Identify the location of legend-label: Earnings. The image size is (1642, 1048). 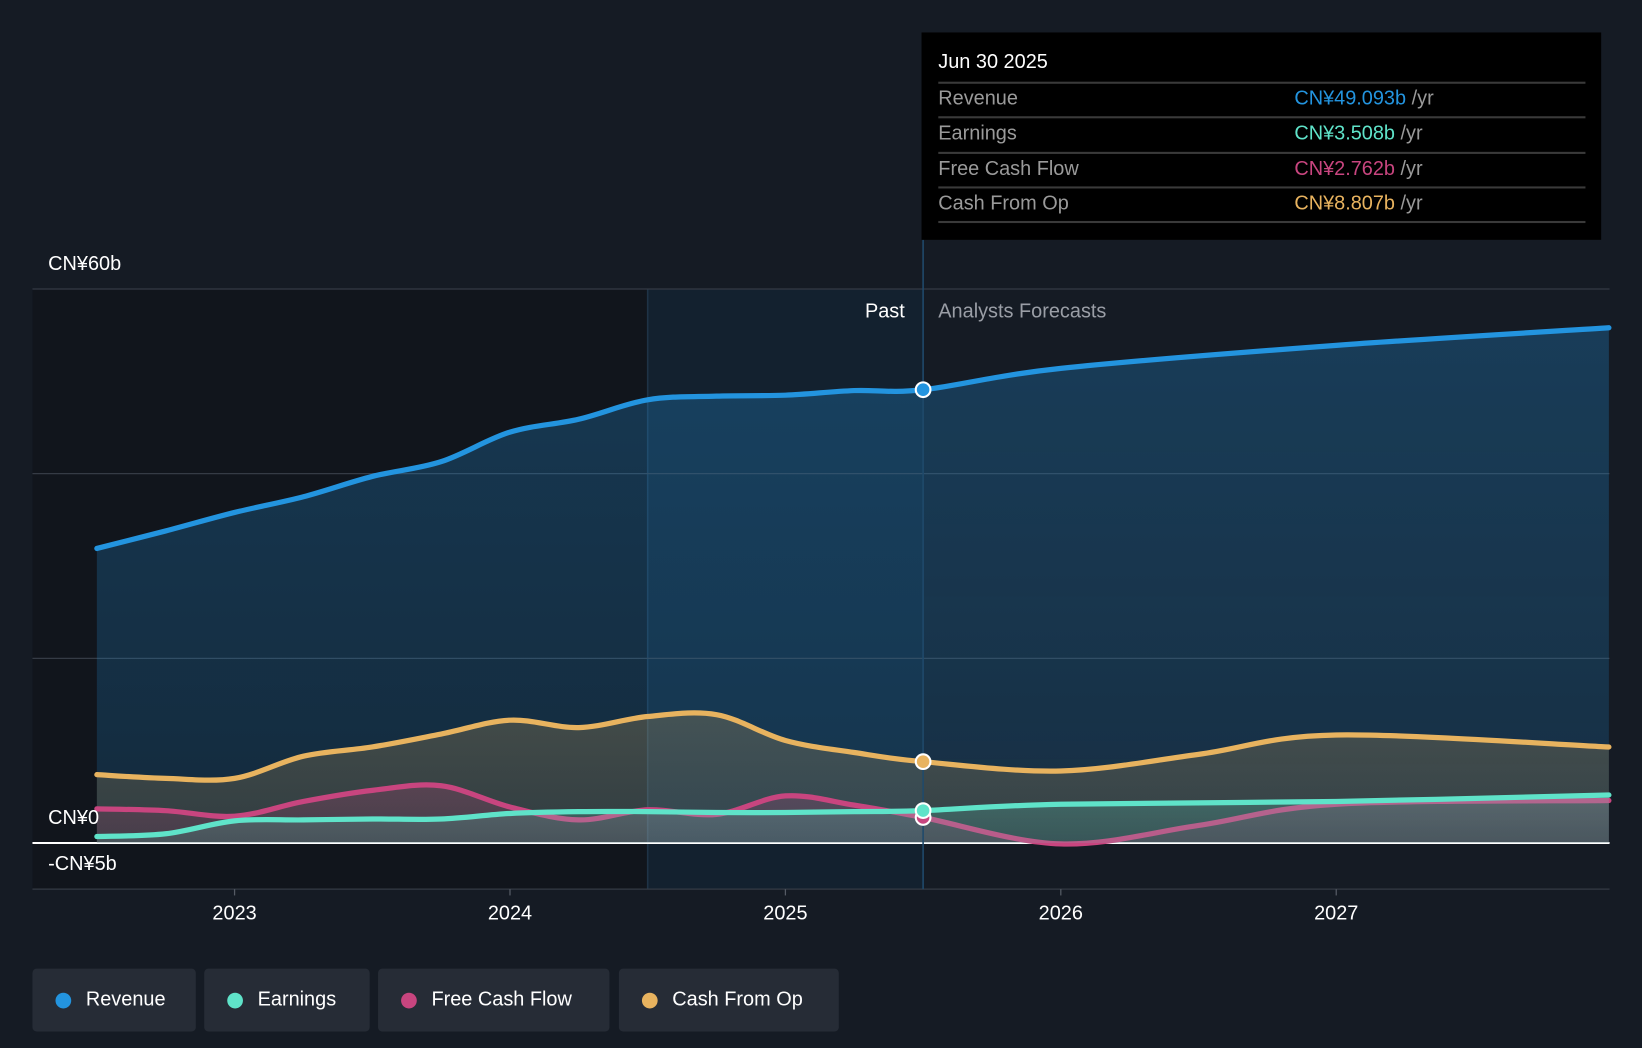
(297, 999).